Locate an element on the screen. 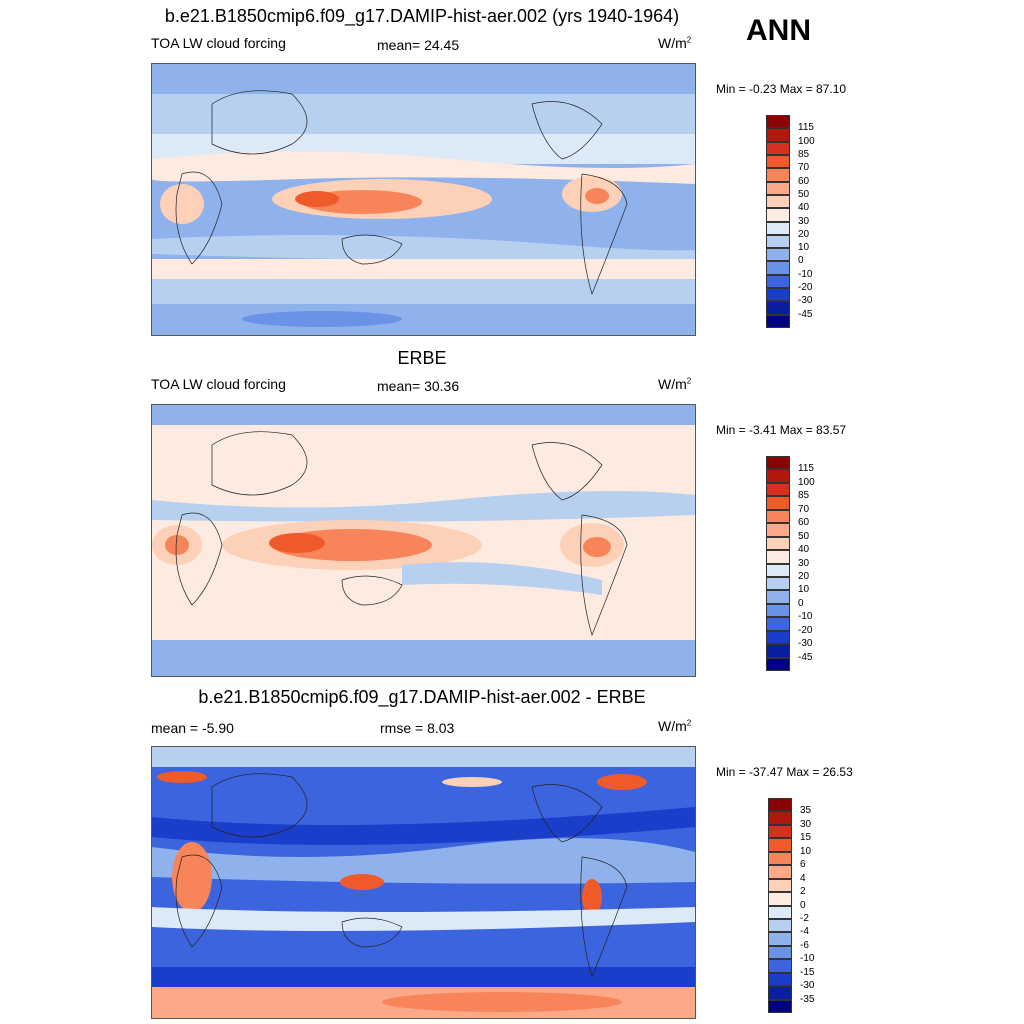  panel3-map-svg is located at coordinates (423, 882).